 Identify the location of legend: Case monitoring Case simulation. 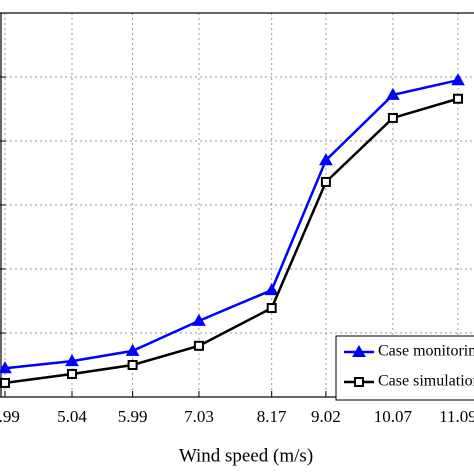
(404, 368).